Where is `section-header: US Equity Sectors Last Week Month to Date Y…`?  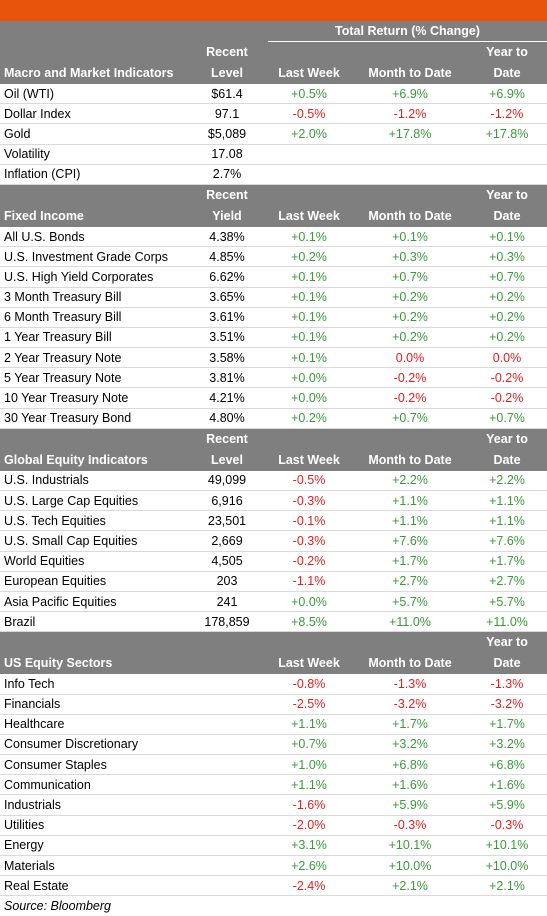 section-header: US Equity Sectors Last Week Month to Date Y… is located at coordinates (273, 653).